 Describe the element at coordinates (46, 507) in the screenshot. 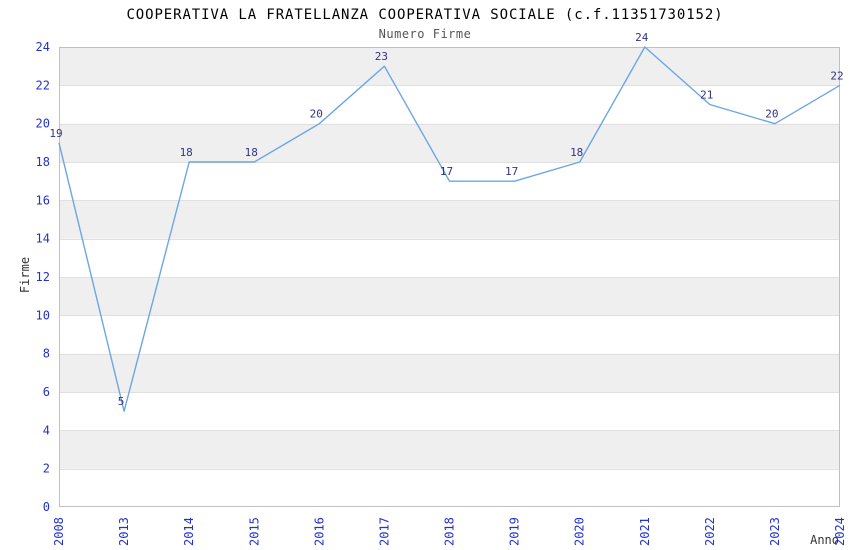

I see `y-tick-label: 0` at that location.